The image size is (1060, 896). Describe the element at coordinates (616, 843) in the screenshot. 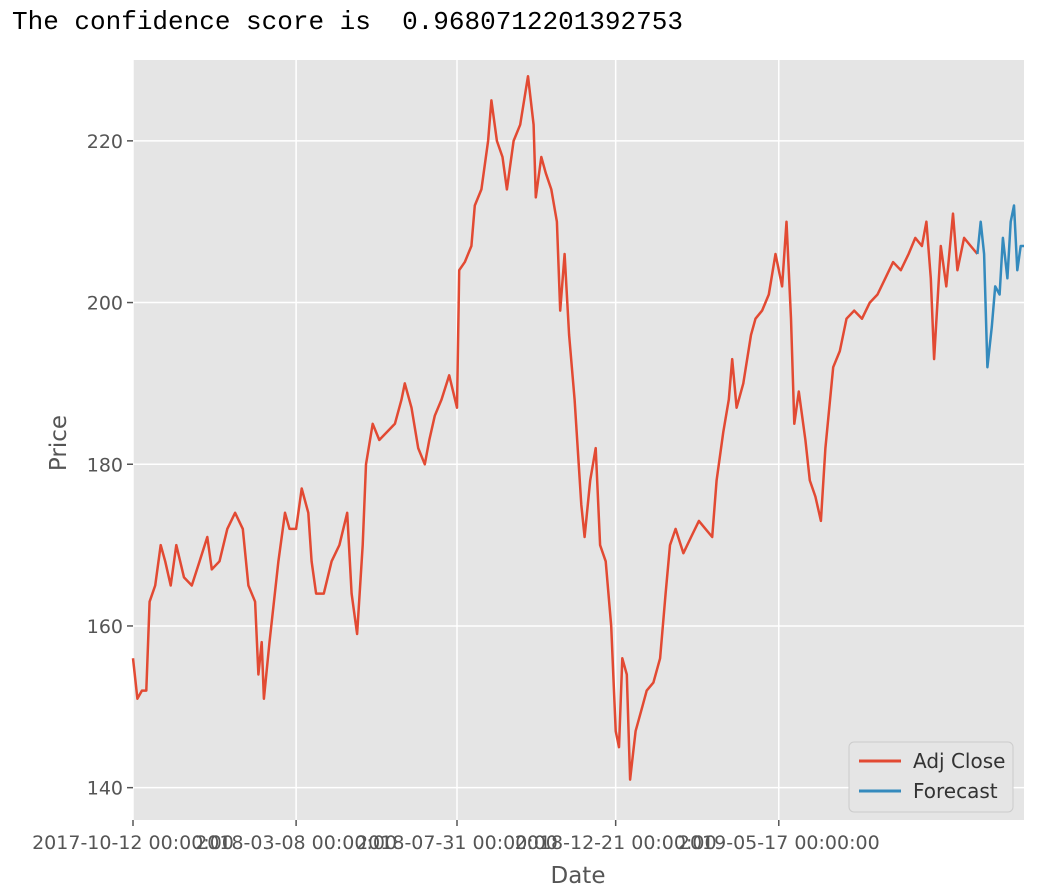

I see `x-tick-label-2018-12-21: 2018-12-21 00:00:00` at that location.